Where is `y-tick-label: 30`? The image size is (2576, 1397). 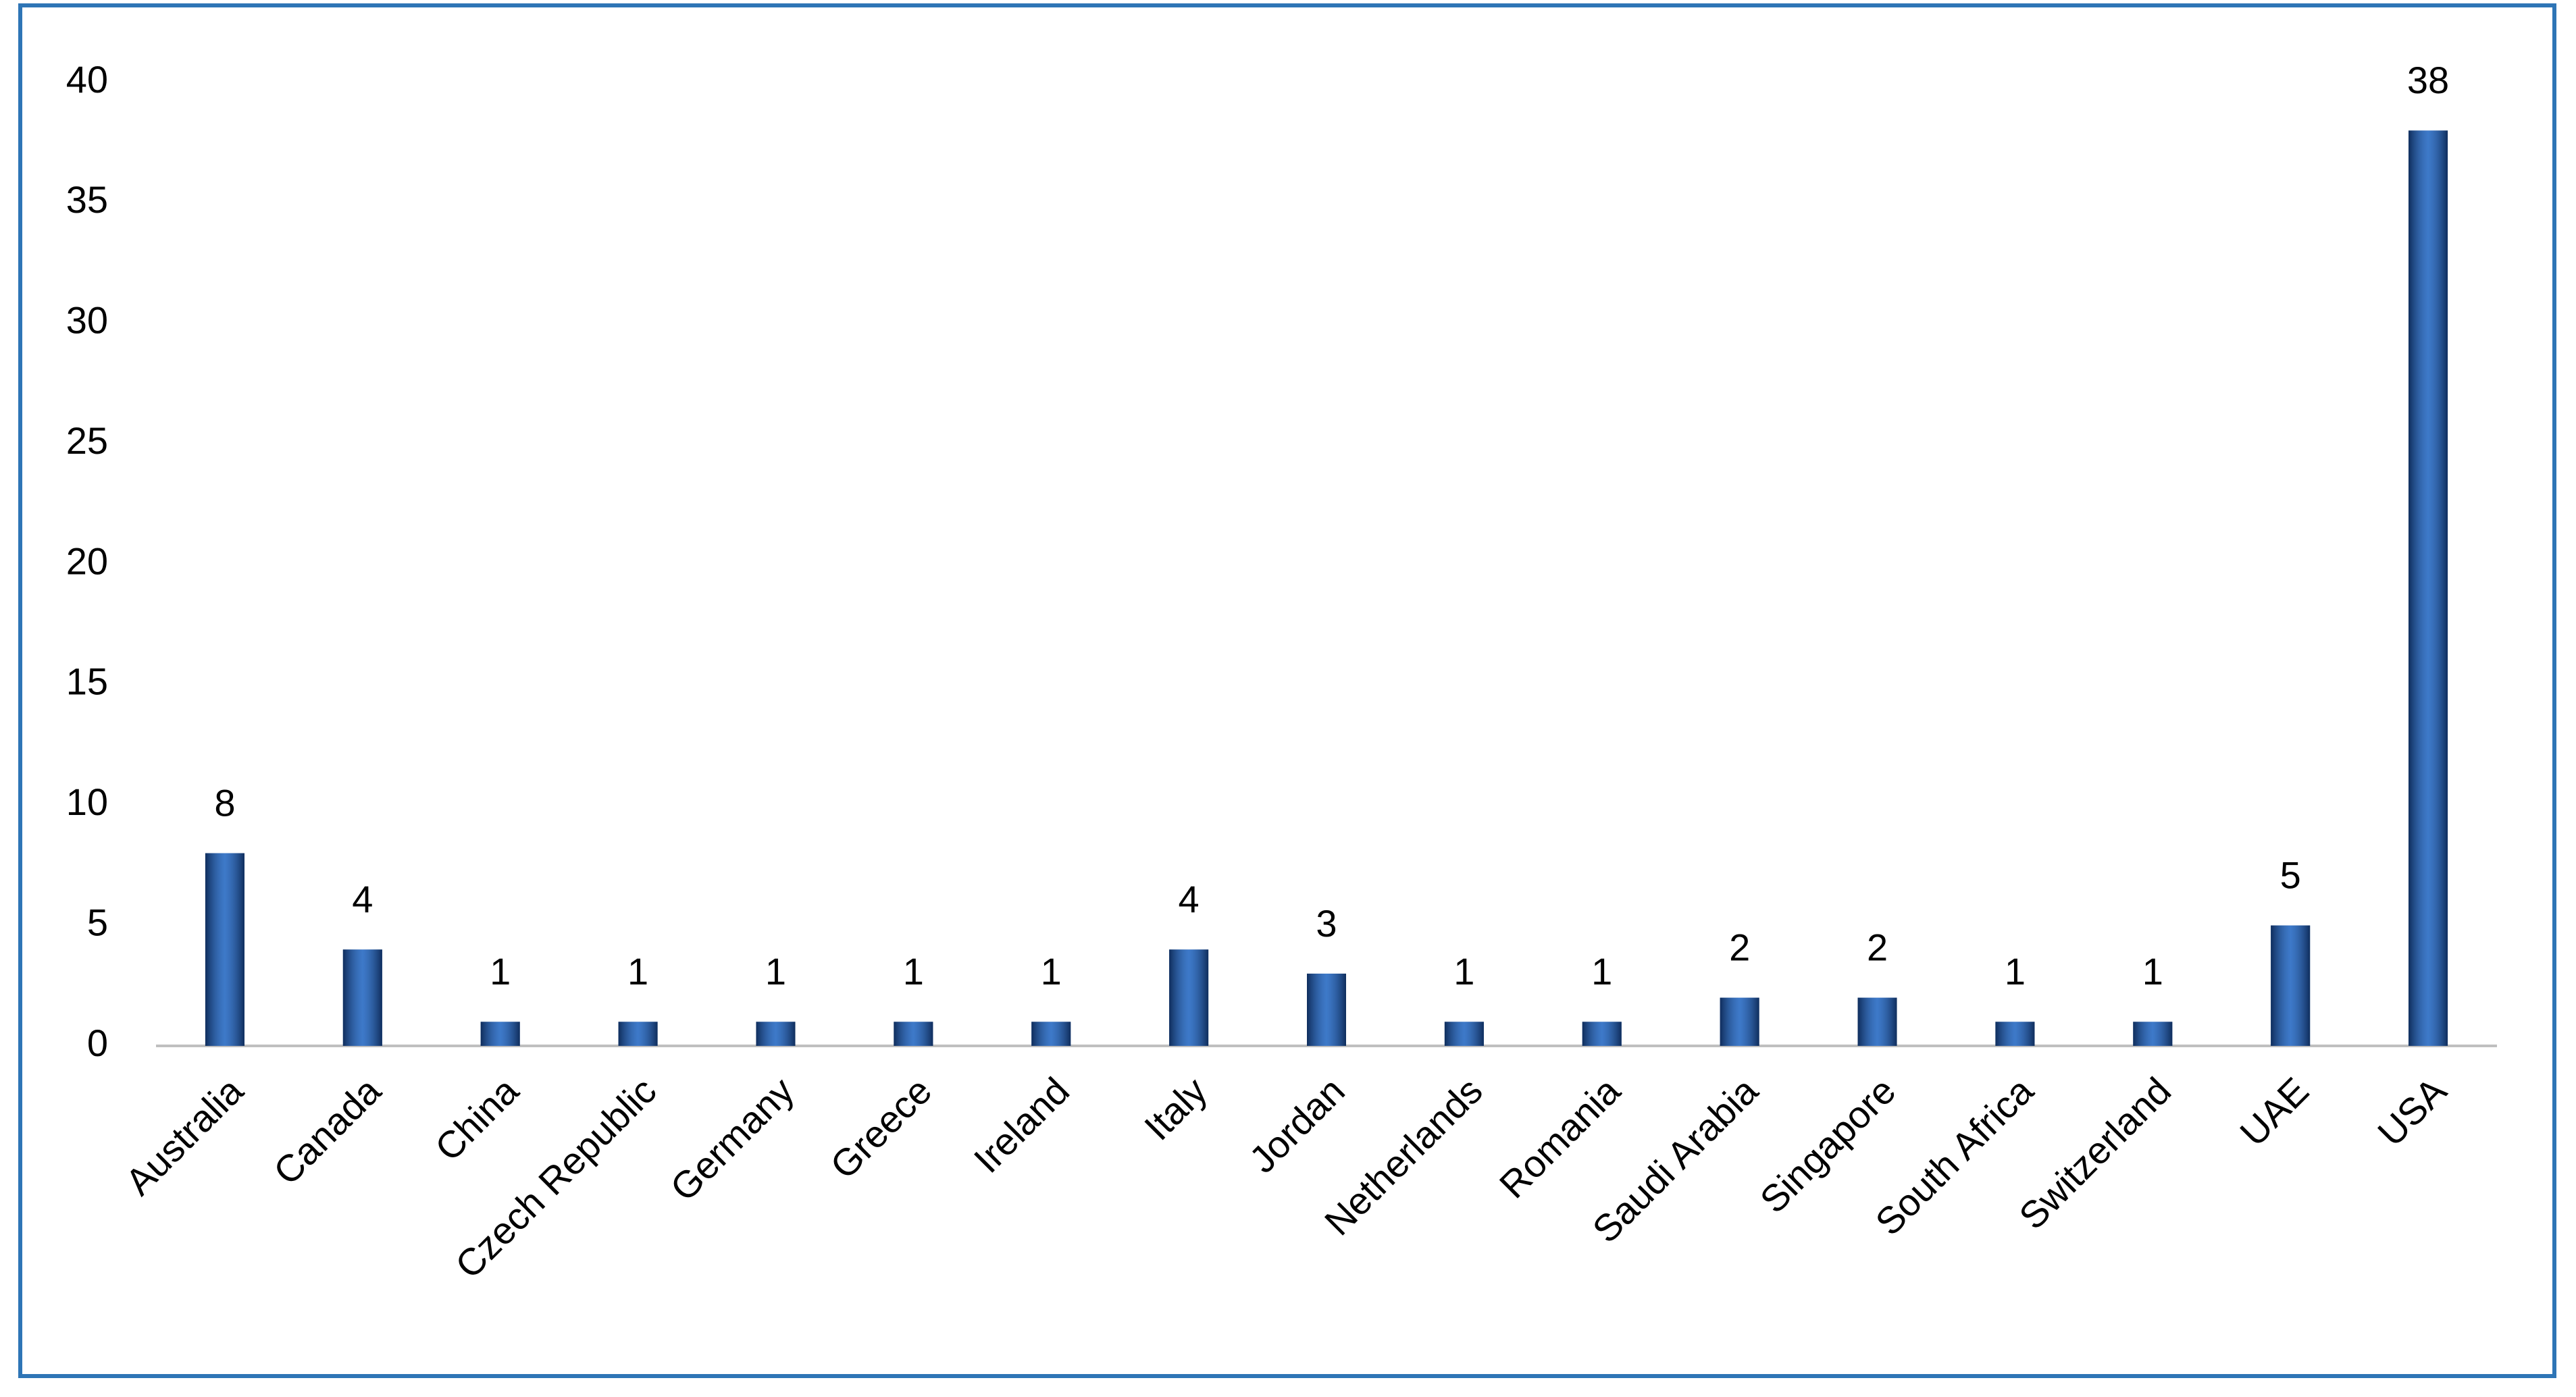 y-tick-label: 30 is located at coordinates (87, 320).